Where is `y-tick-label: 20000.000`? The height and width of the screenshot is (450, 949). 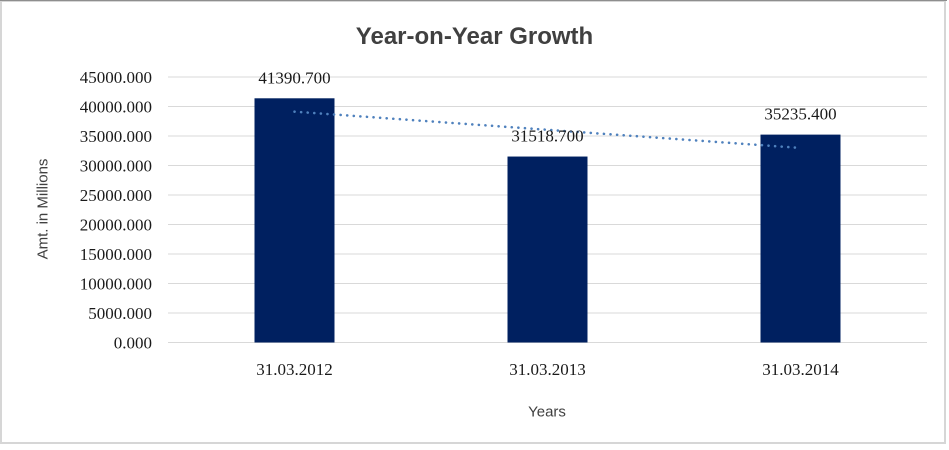 y-tick-label: 20000.000 is located at coordinates (116, 225).